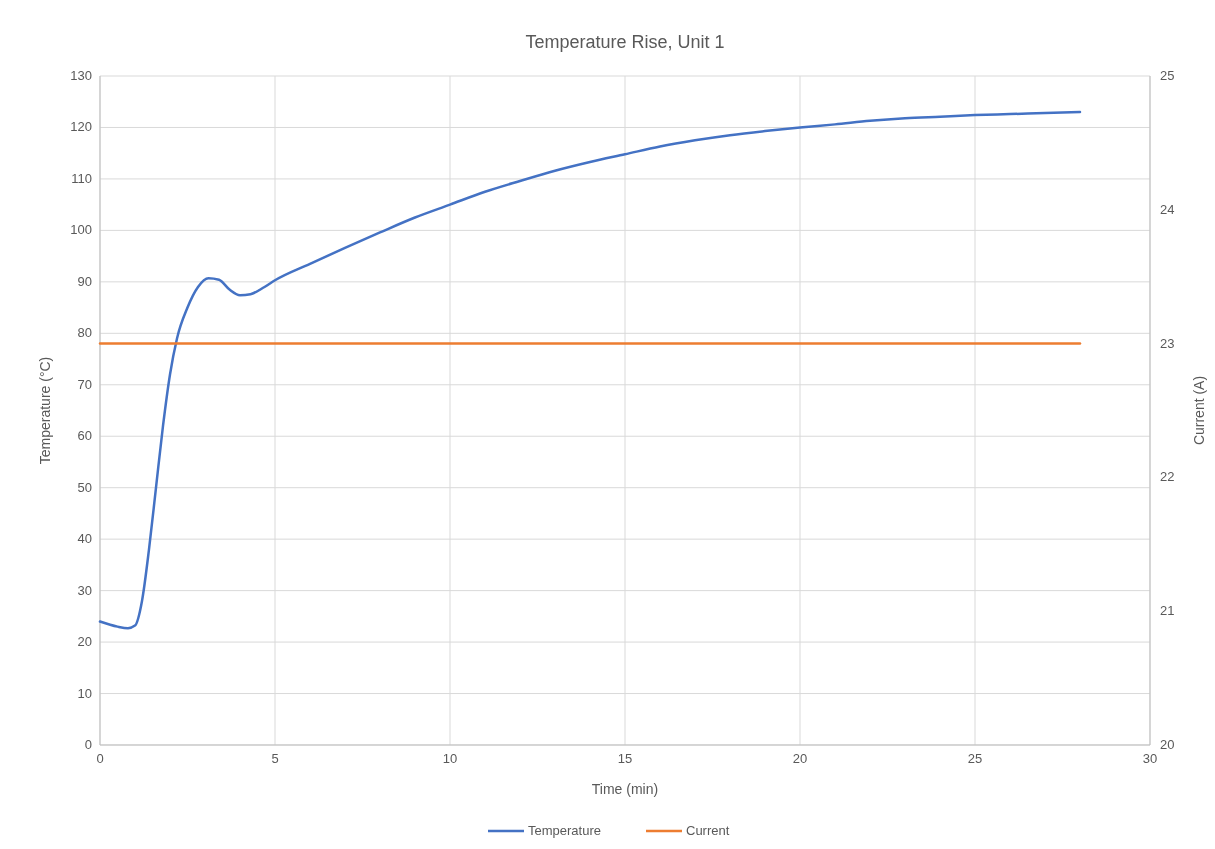 The height and width of the screenshot is (849, 1215). I want to click on x-tick-label: 0, so click(100, 758).